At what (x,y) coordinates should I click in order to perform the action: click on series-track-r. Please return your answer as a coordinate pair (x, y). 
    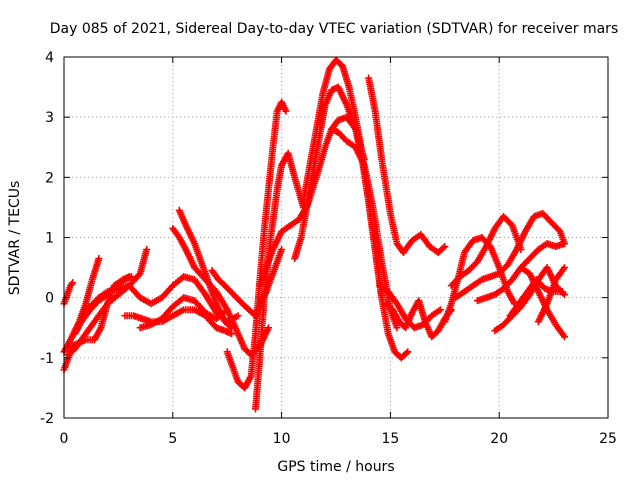
    Looking at the image, I should click on (364, 228).